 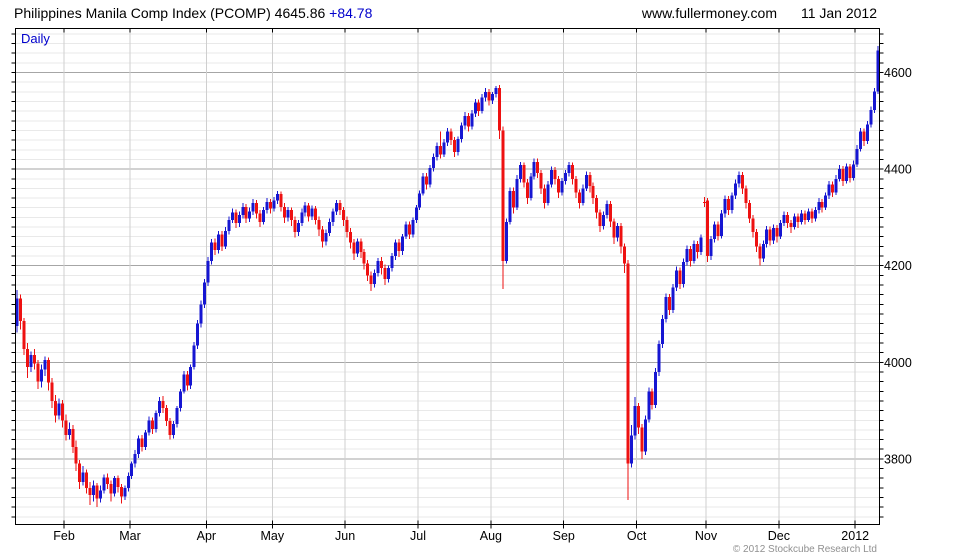 What do you see at coordinates (898, 170) in the screenshot?
I see `y-axis-label: 4400` at bounding box center [898, 170].